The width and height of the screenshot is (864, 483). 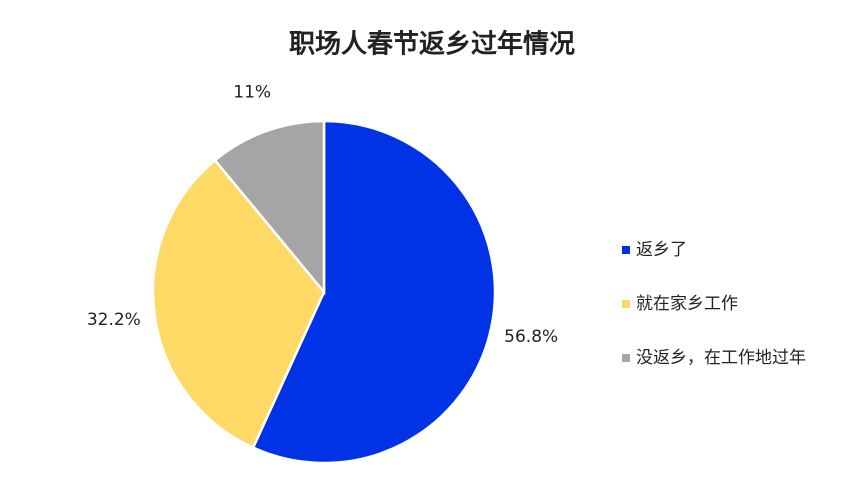 What do you see at coordinates (252, 93) in the screenshot?
I see `data-label: 11%` at bounding box center [252, 93].